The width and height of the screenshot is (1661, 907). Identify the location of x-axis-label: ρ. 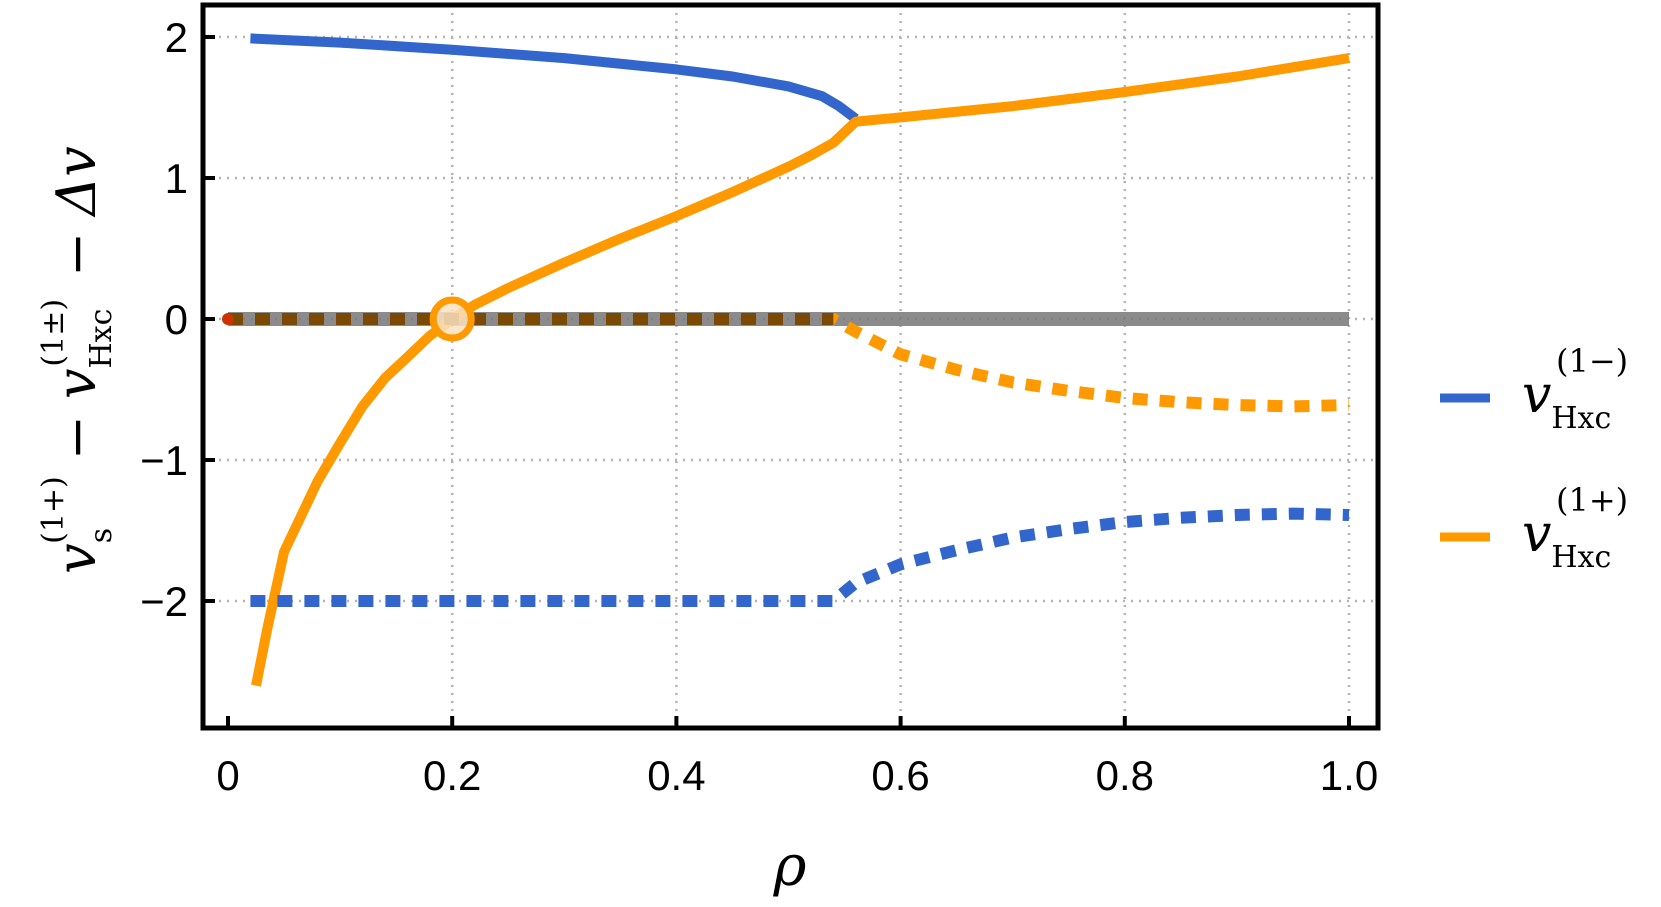
(790, 866).